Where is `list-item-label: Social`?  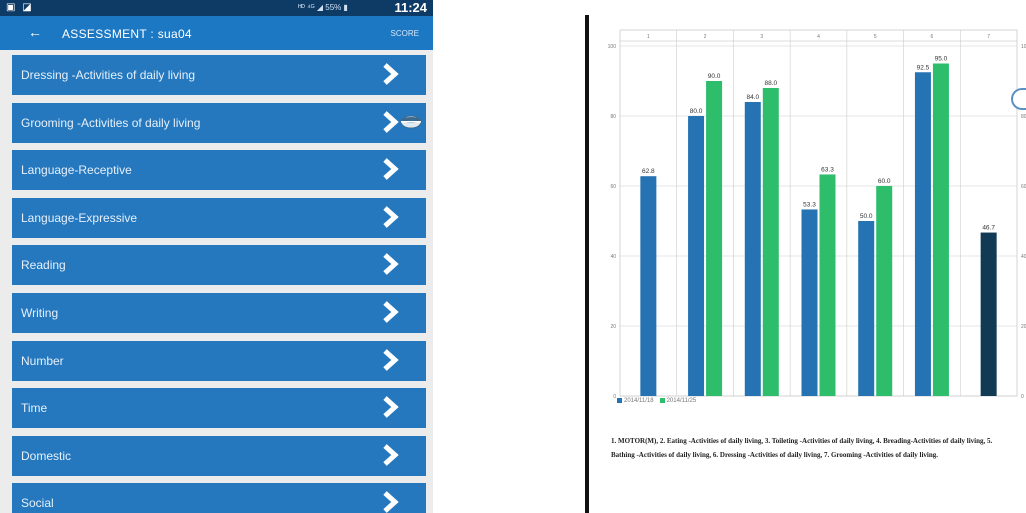 list-item-label: Social is located at coordinates (37, 503).